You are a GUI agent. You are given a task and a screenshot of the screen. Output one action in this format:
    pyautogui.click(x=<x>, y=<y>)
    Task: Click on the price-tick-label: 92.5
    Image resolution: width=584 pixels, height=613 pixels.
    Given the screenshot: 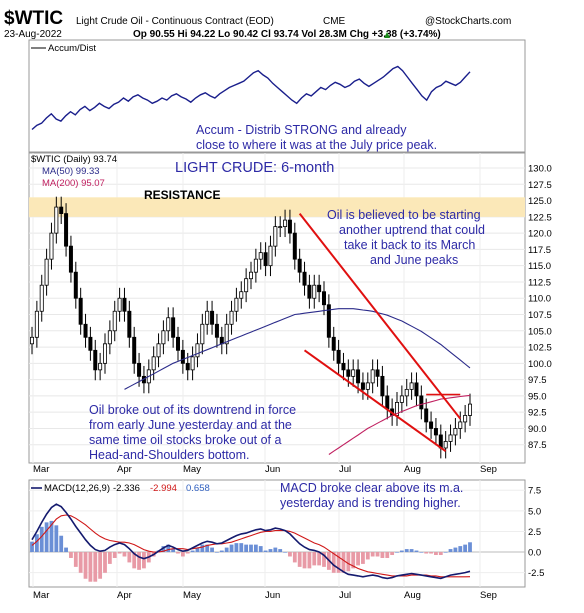 What is the action you would take?
    pyautogui.click(x=537, y=413)
    